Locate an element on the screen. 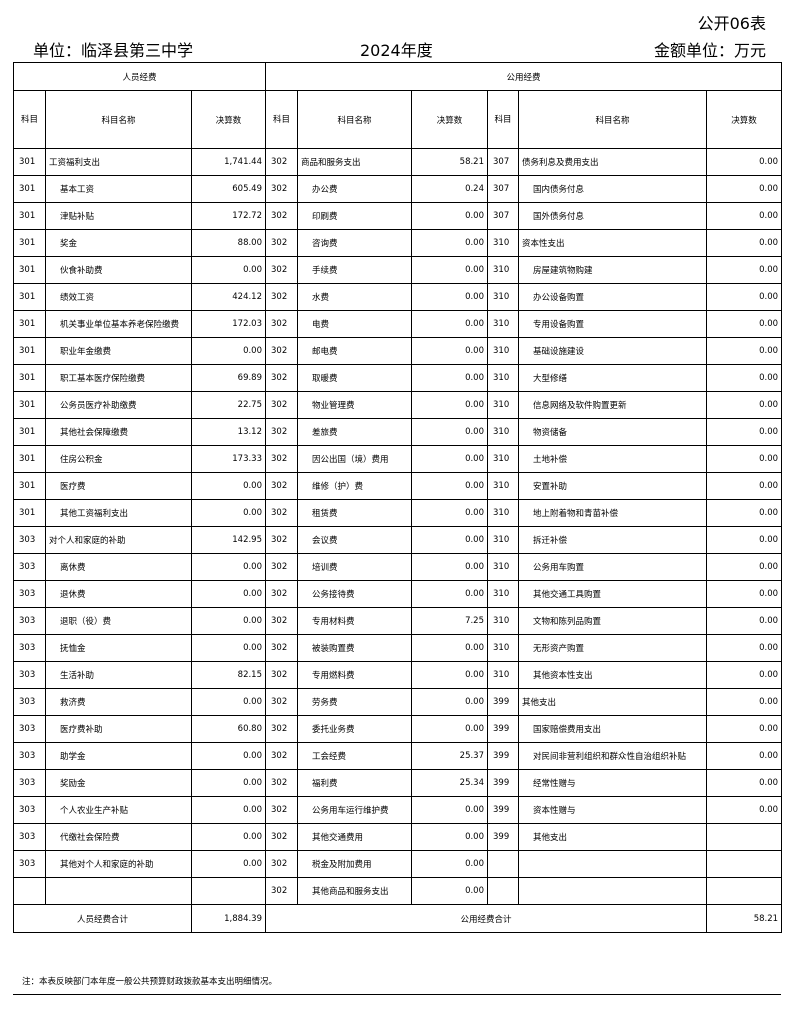  public-total-label: 公用经费合计 is located at coordinates (486, 918).